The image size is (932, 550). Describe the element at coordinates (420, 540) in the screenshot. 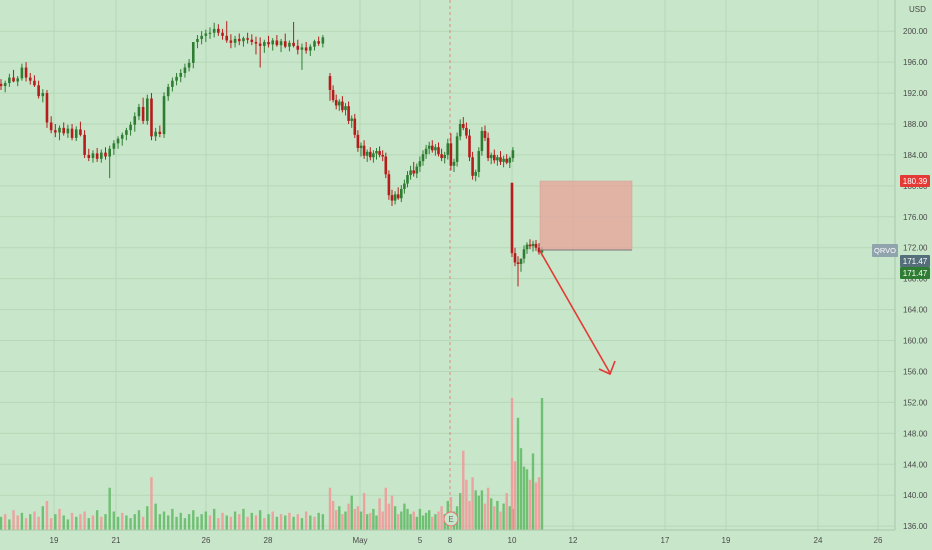

I see `x-tick-label: 5` at that location.